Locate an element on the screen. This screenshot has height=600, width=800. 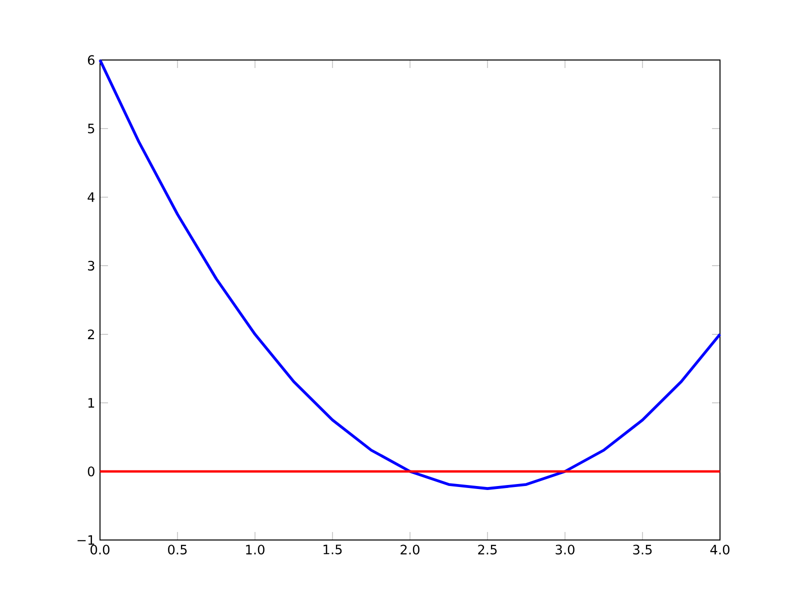
x-tick-label: 2.5 is located at coordinates (487, 549).